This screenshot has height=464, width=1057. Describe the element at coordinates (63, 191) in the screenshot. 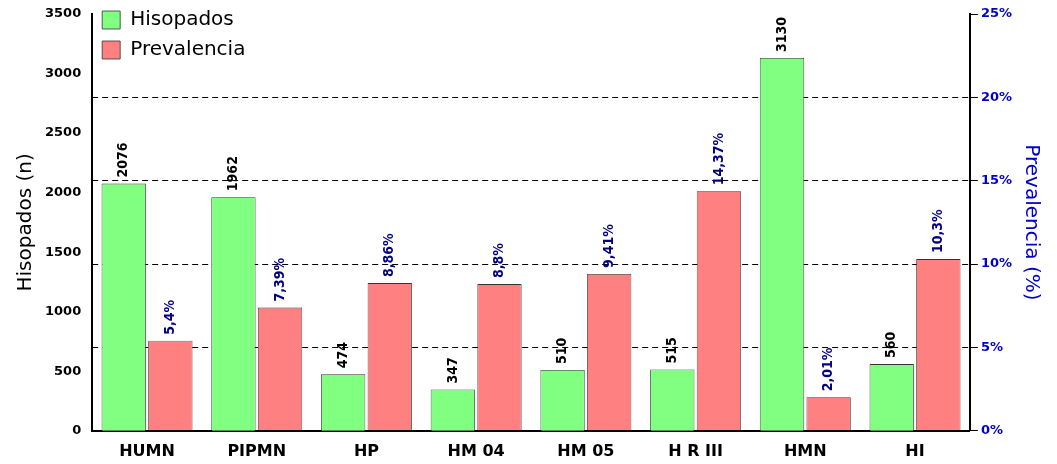

I see `y-tick-label: 2000` at that location.